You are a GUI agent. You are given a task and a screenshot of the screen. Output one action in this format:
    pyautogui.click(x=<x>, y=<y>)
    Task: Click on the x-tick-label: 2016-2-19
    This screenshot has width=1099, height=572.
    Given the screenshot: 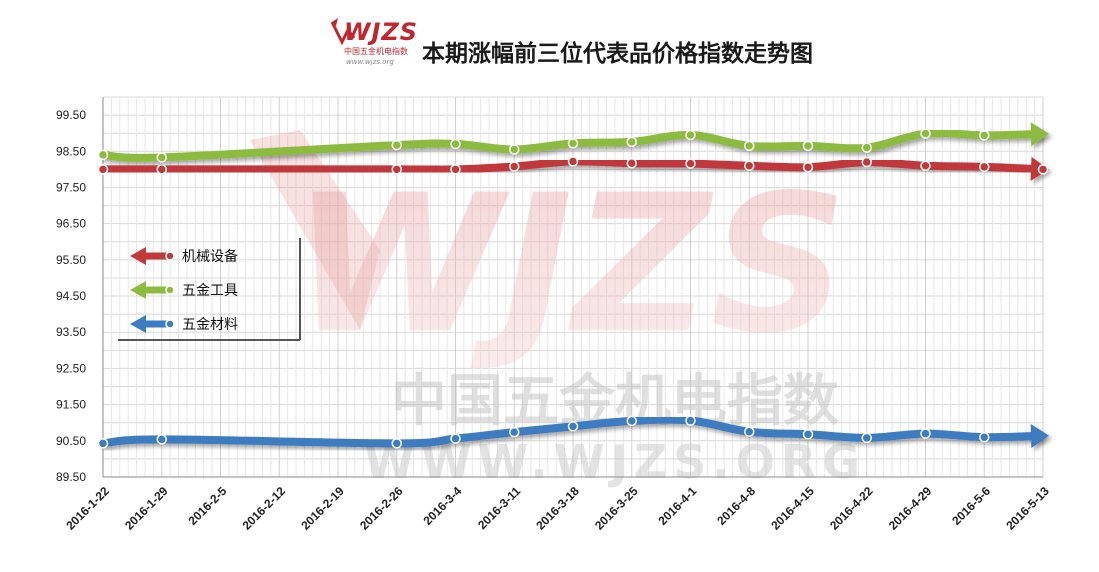 What is the action you would take?
    pyautogui.click(x=322, y=508)
    